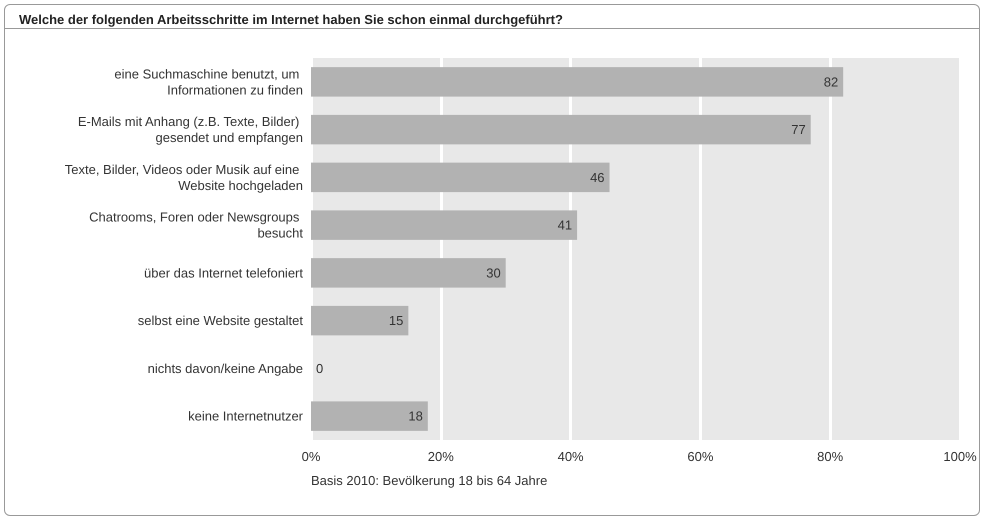 The height and width of the screenshot is (522, 986). What do you see at coordinates (700, 456) in the screenshot?
I see `x-tick-label: 60%` at bounding box center [700, 456].